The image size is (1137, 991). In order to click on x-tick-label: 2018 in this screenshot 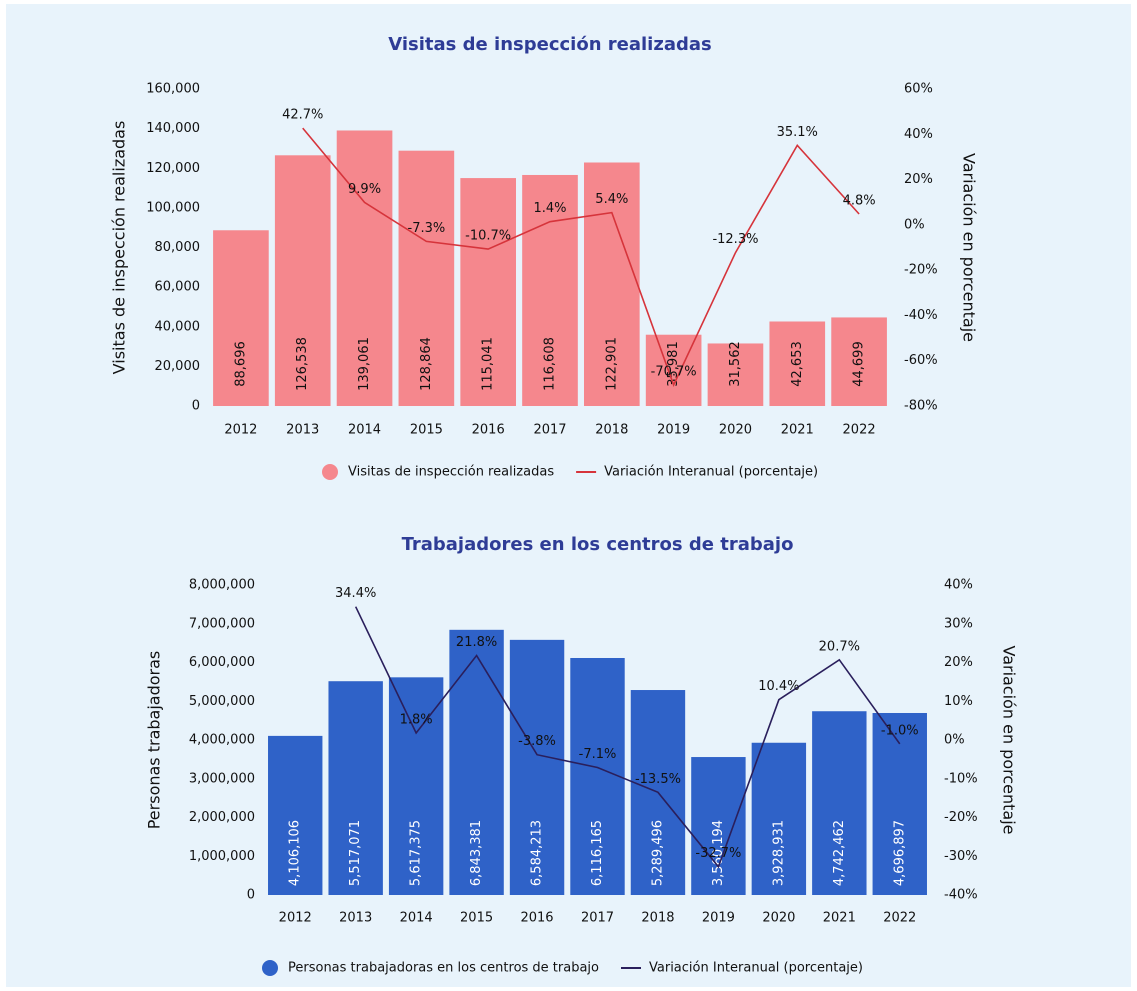, I will do `click(657, 918)`.